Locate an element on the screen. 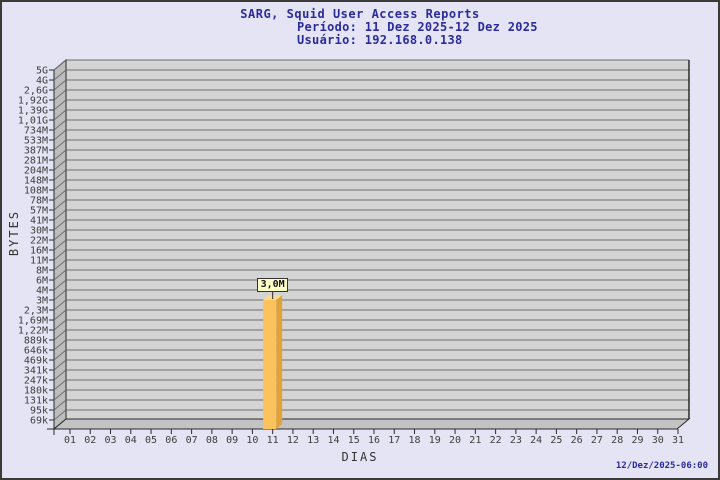  x-tick-label: 25 is located at coordinates (556, 440).